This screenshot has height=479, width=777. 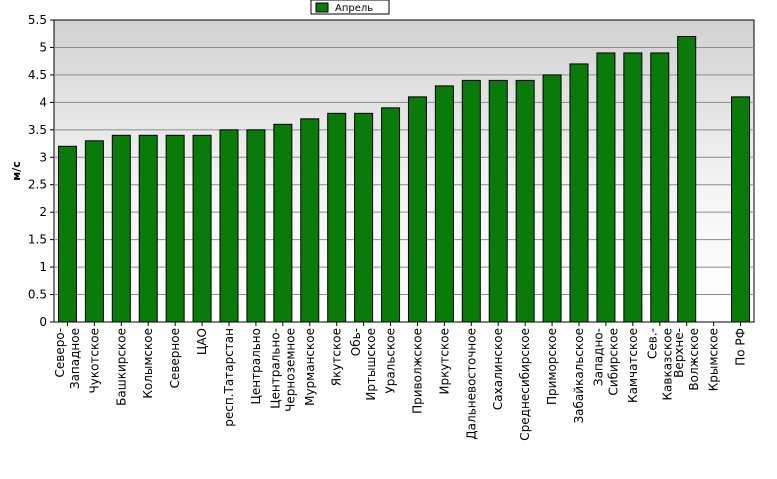 I want to click on y-tick-label: 2.5, so click(x=37, y=185).